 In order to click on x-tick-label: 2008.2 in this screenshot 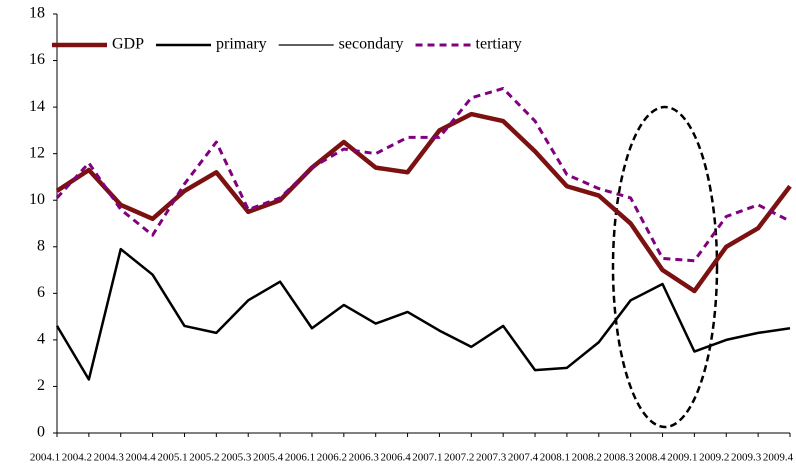, I will do `click(587, 458)`.